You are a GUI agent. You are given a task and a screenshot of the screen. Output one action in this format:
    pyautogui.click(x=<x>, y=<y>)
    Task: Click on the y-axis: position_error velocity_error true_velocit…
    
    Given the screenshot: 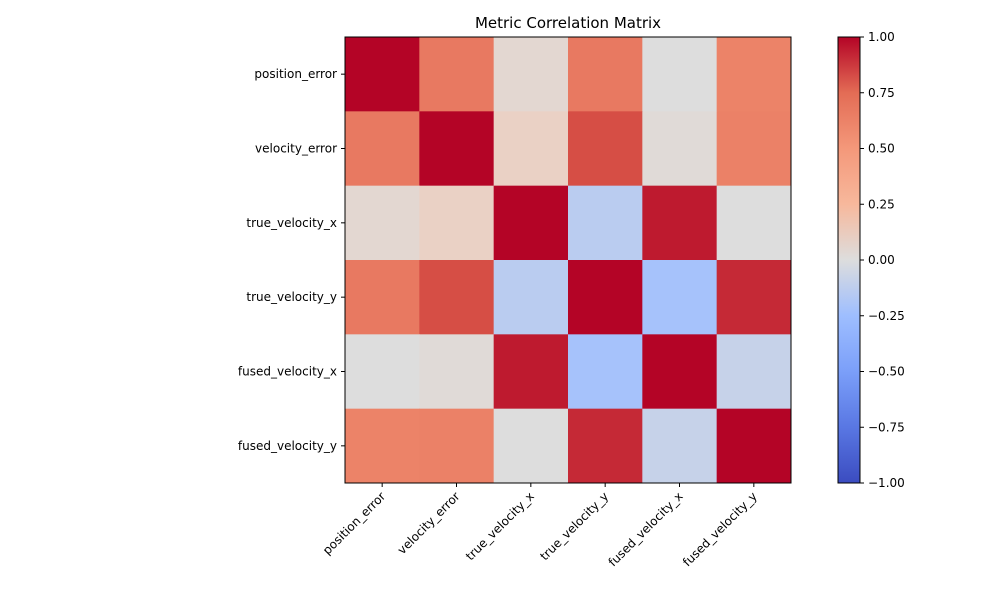 What is the action you would take?
    pyautogui.click(x=291, y=260)
    